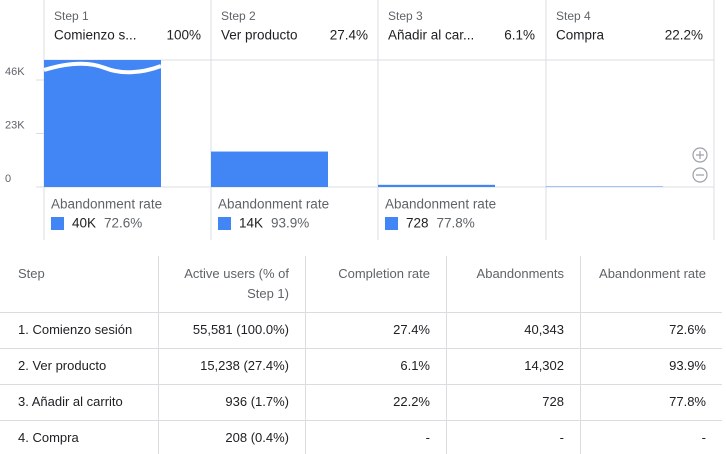 The height and width of the screenshot is (454, 726). I want to click on table-cell: 93.9%, so click(687, 365).